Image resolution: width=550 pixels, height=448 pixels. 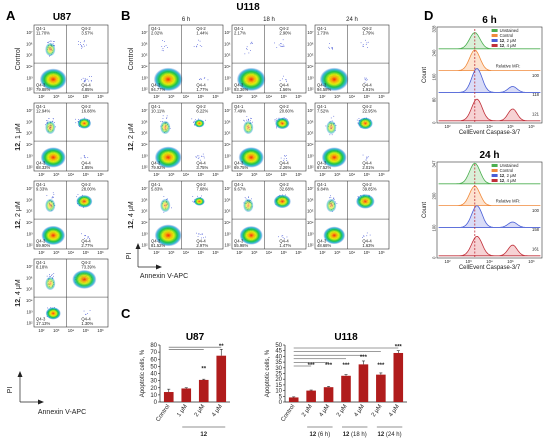 I want to click on category-label-1: Control, so click(x=288, y=413).